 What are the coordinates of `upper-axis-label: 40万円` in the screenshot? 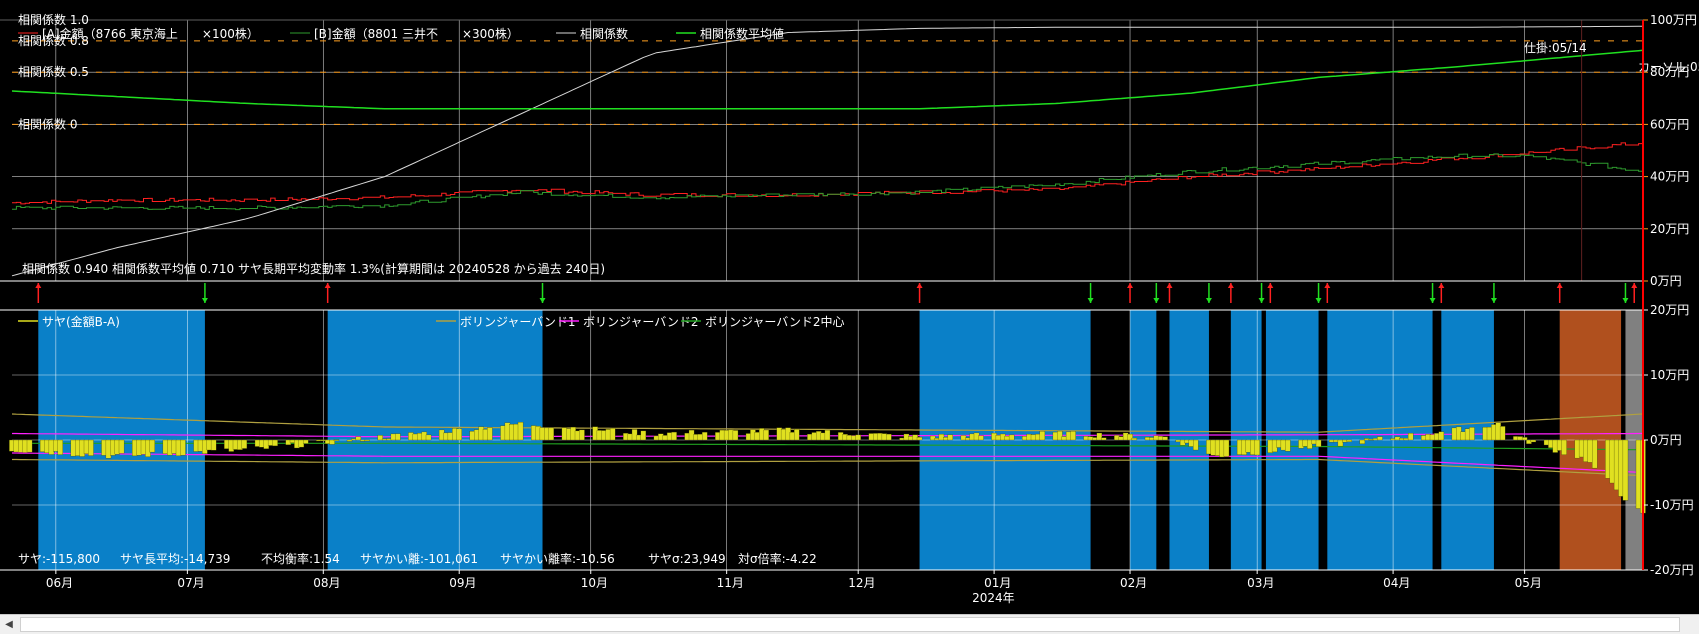 It's located at (1669, 177).